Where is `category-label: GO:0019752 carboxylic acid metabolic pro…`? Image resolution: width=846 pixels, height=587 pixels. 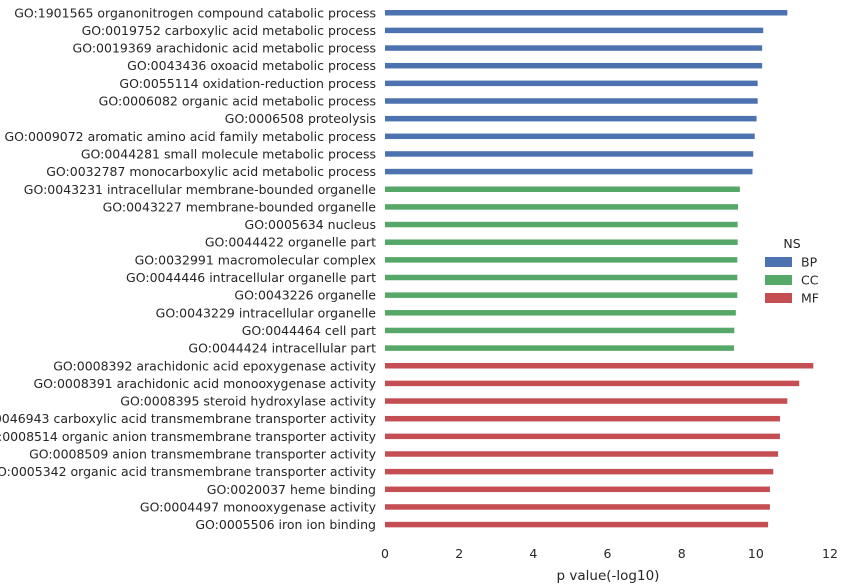 category-label: GO:0019752 carboxylic acid metabolic pro… is located at coordinates (229, 30).